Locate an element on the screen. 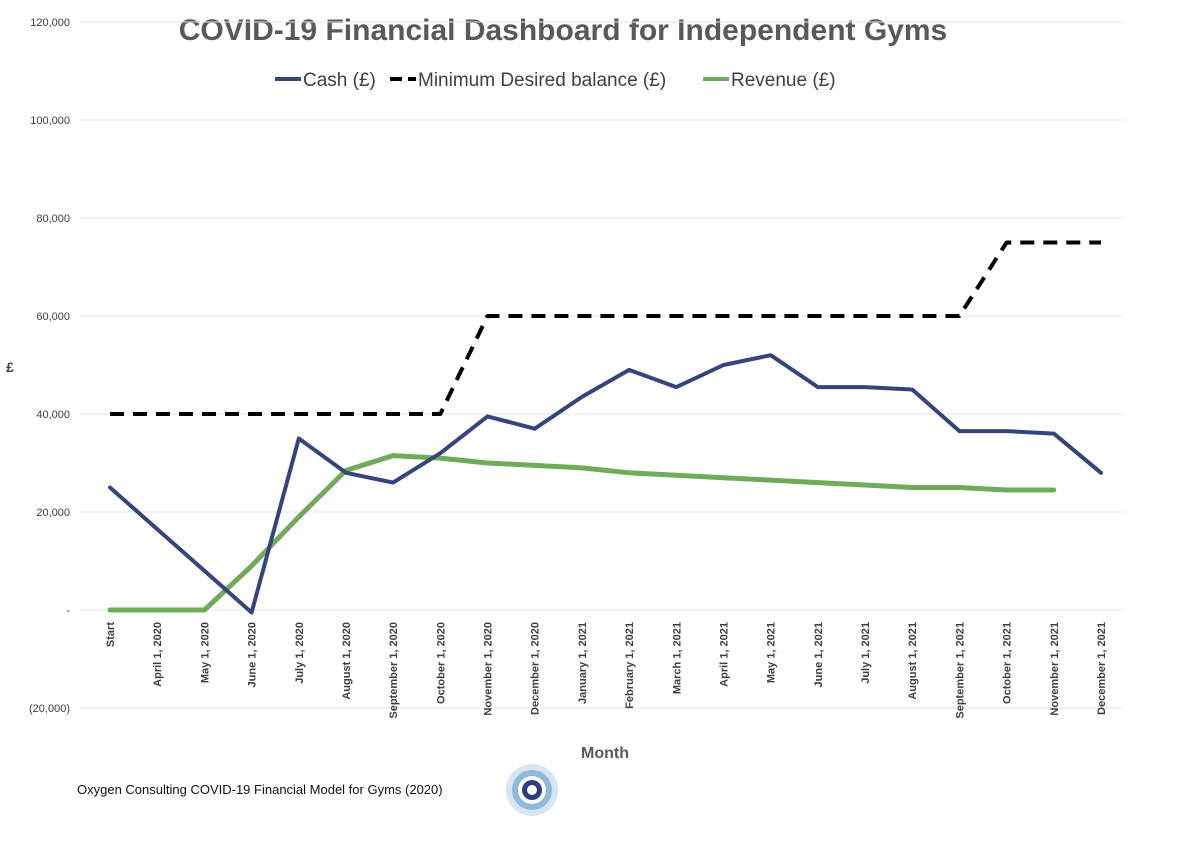  x-tick-label: July 1, 2021 is located at coordinates (866, 653).